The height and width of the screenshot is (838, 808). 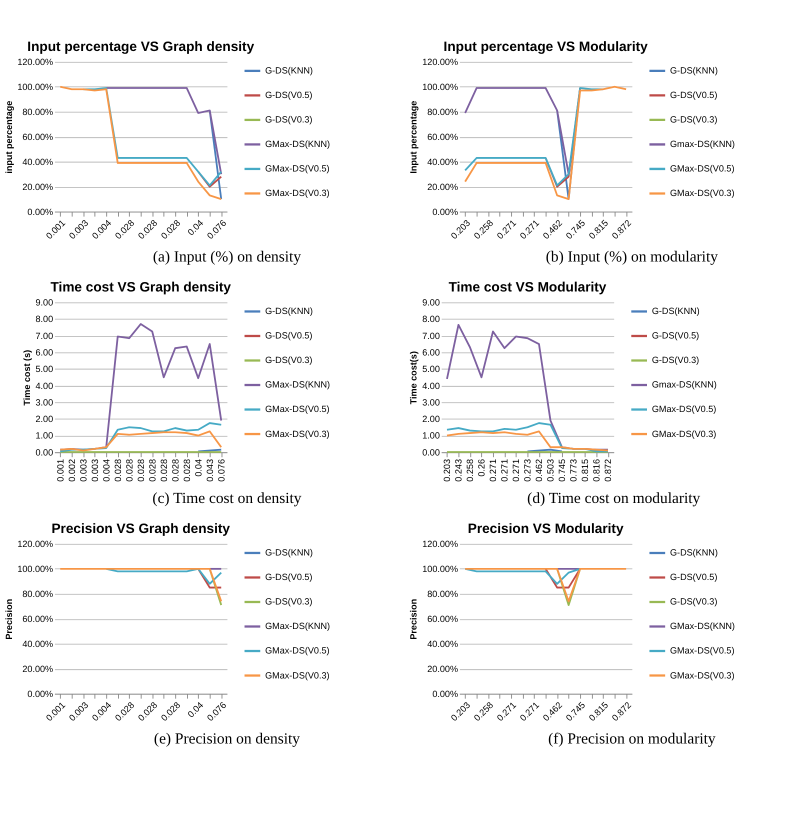 What do you see at coordinates (44, 419) in the screenshot?
I see `y-tick-label: 2.00` at bounding box center [44, 419].